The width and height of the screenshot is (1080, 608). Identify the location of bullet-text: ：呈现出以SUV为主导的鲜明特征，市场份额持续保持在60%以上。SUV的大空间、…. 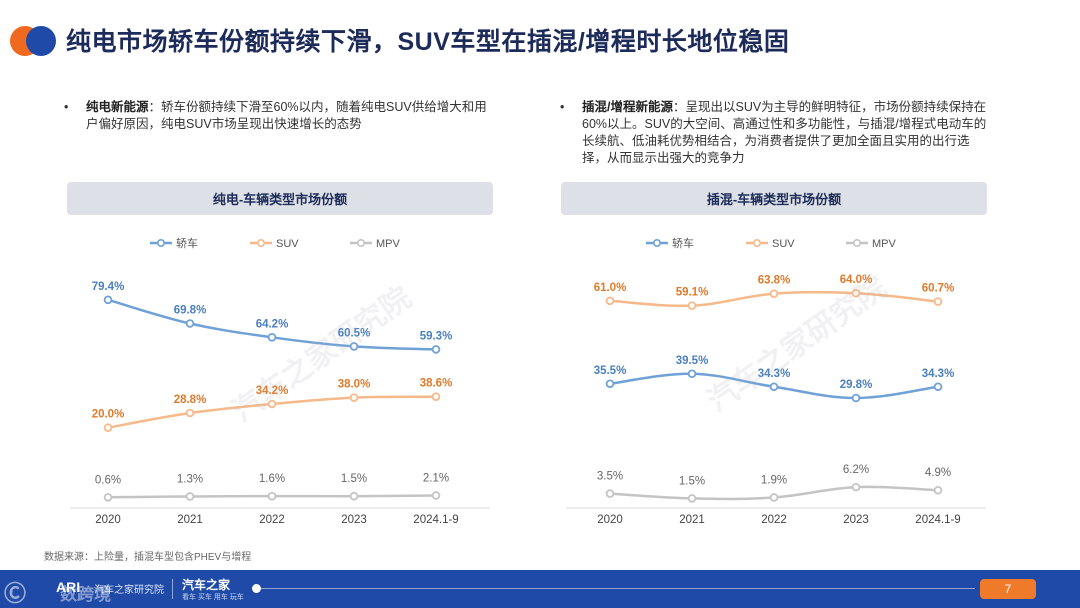
(784, 132).